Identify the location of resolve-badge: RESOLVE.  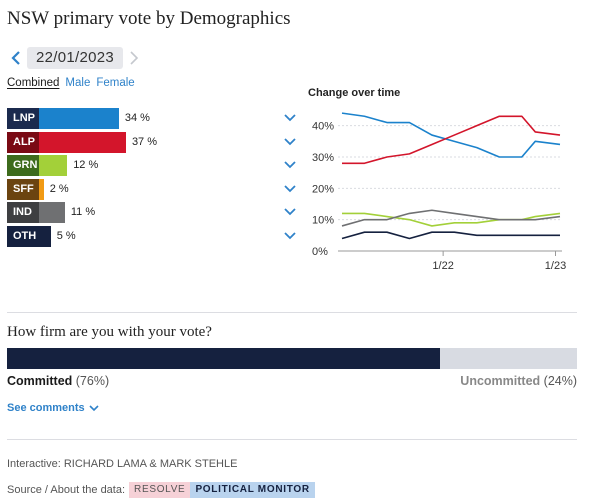
(160, 490).